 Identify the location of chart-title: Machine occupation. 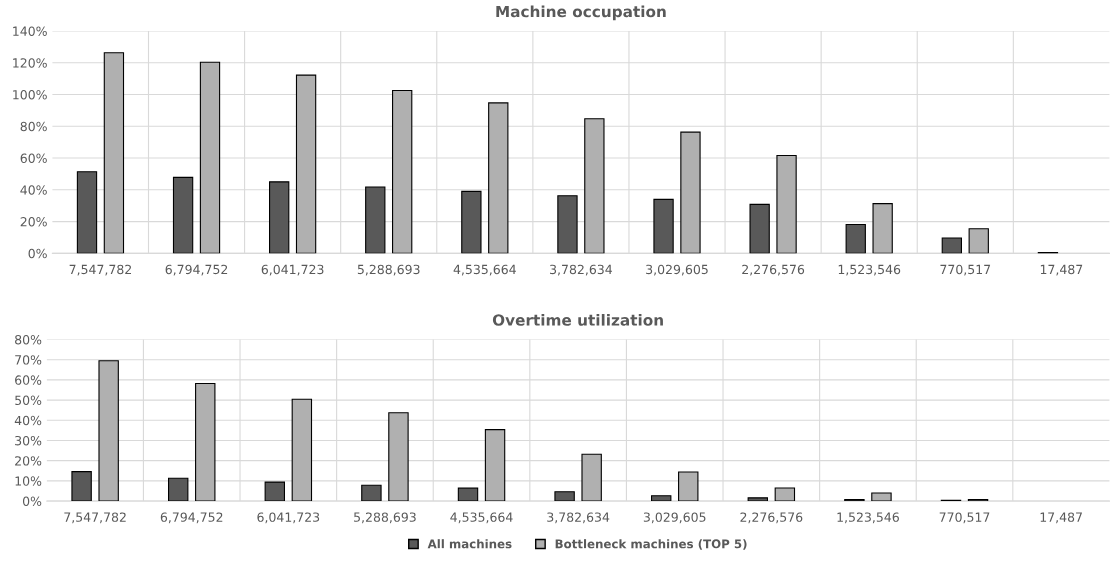
(581, 13).